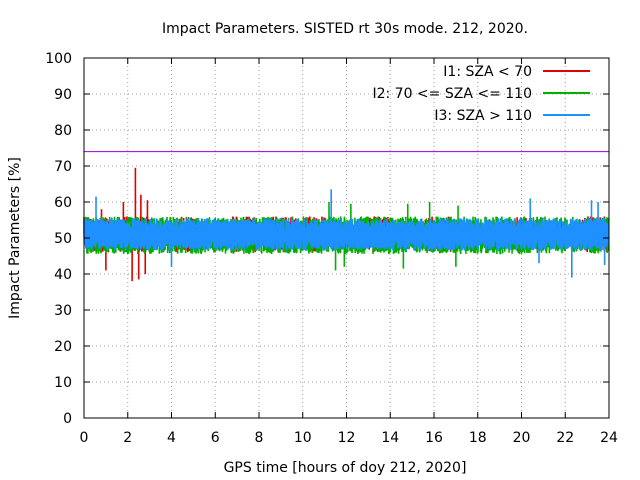 The width and height of the screenshot is (640, 480). I want to click on y-tick-label: 0, so click(67, 419).